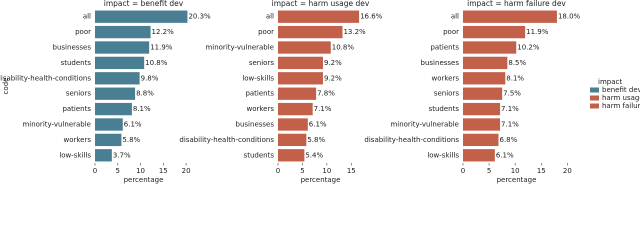 This screenshot has height=240, width=640. What do you see at coordinates (528, 48) in the screenshot?
I see `value-label: 10.2%` at bounding box center [528, 48].